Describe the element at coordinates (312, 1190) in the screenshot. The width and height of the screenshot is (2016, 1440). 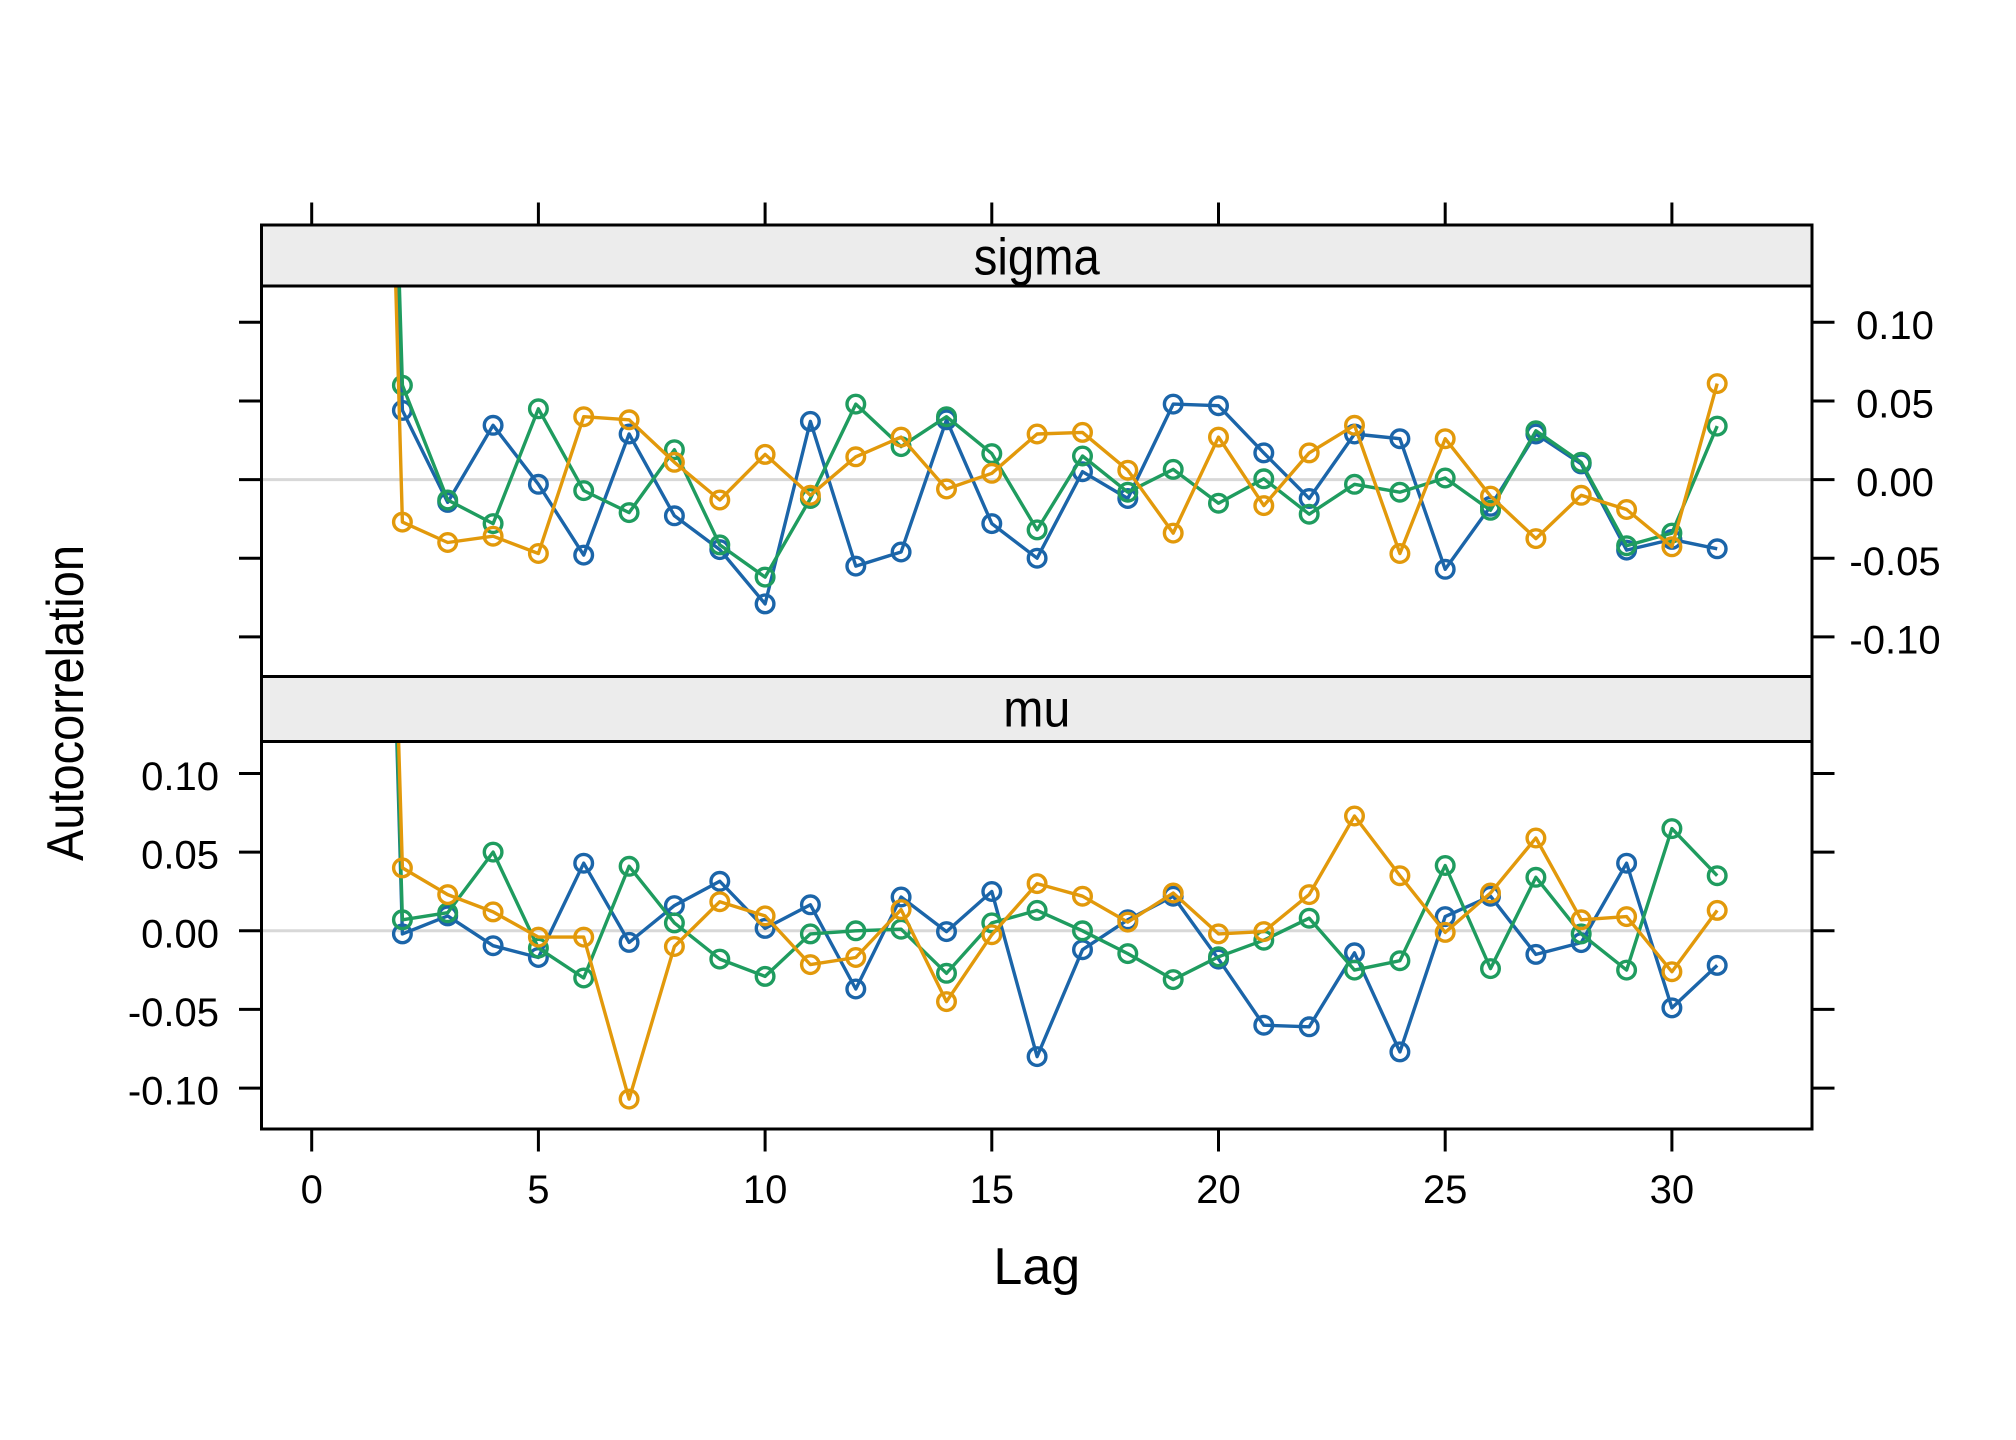
I see `svg-text: 0` at that location.